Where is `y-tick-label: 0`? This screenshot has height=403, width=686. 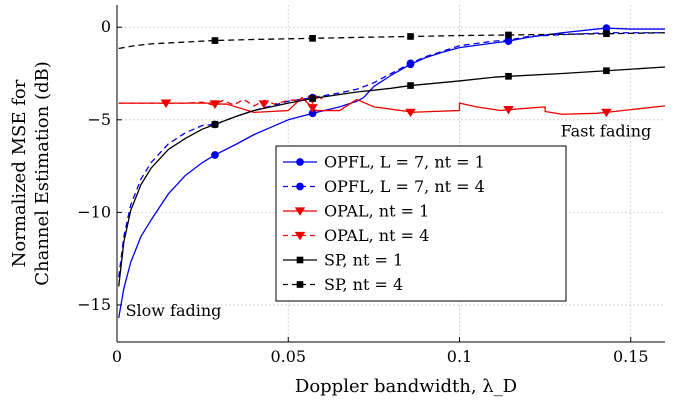
y-tick-label: 0 is located at coordinates (106, 26).